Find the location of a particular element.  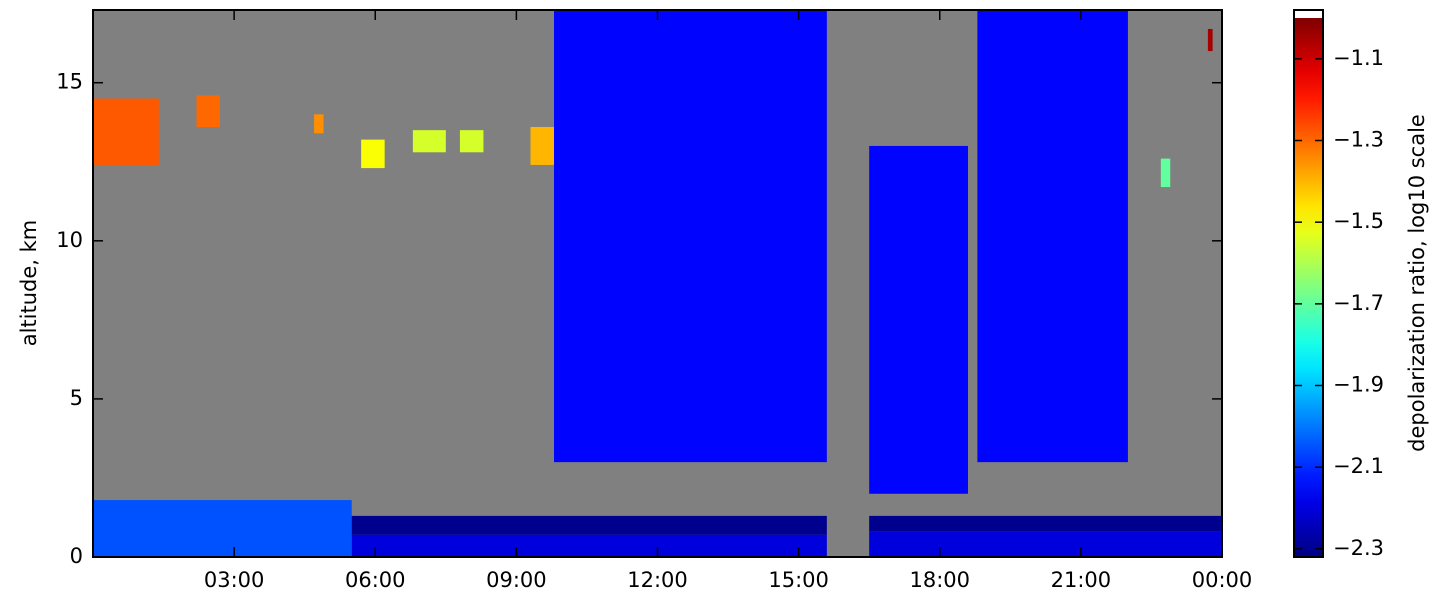

x-tick-label: 06:00 is located at coordinates (375, 580).